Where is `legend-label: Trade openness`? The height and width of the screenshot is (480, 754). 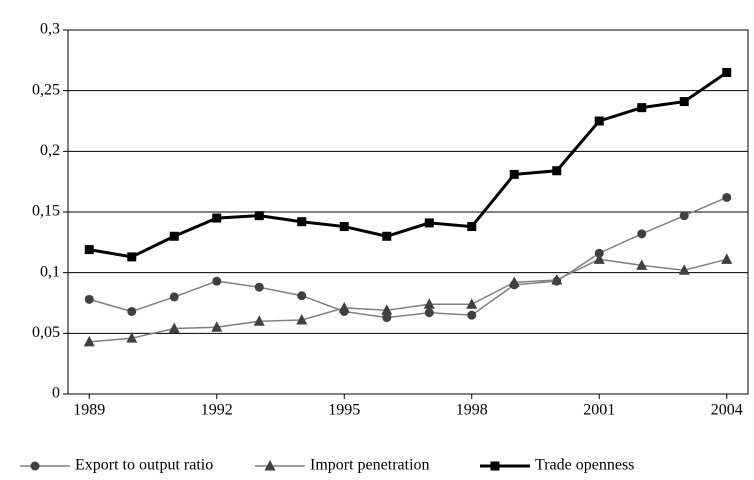
legend-label: Trade openness is located at coordinates (584, 465).